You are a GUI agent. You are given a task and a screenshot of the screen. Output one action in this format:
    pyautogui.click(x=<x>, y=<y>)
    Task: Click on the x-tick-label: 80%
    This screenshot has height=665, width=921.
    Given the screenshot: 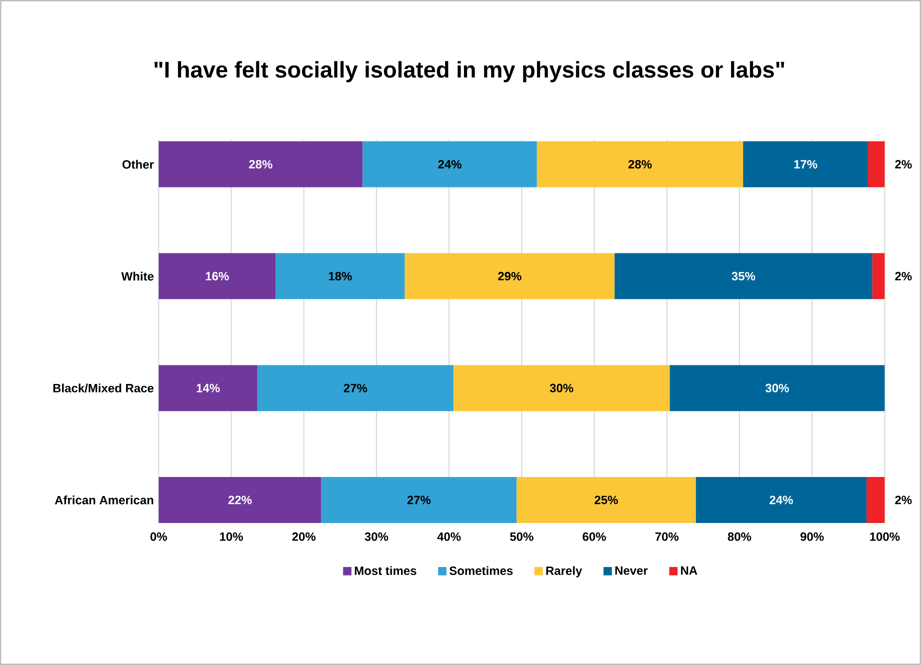 What is the action you would take?
    pyautogui.click(x=740, y=536)
    